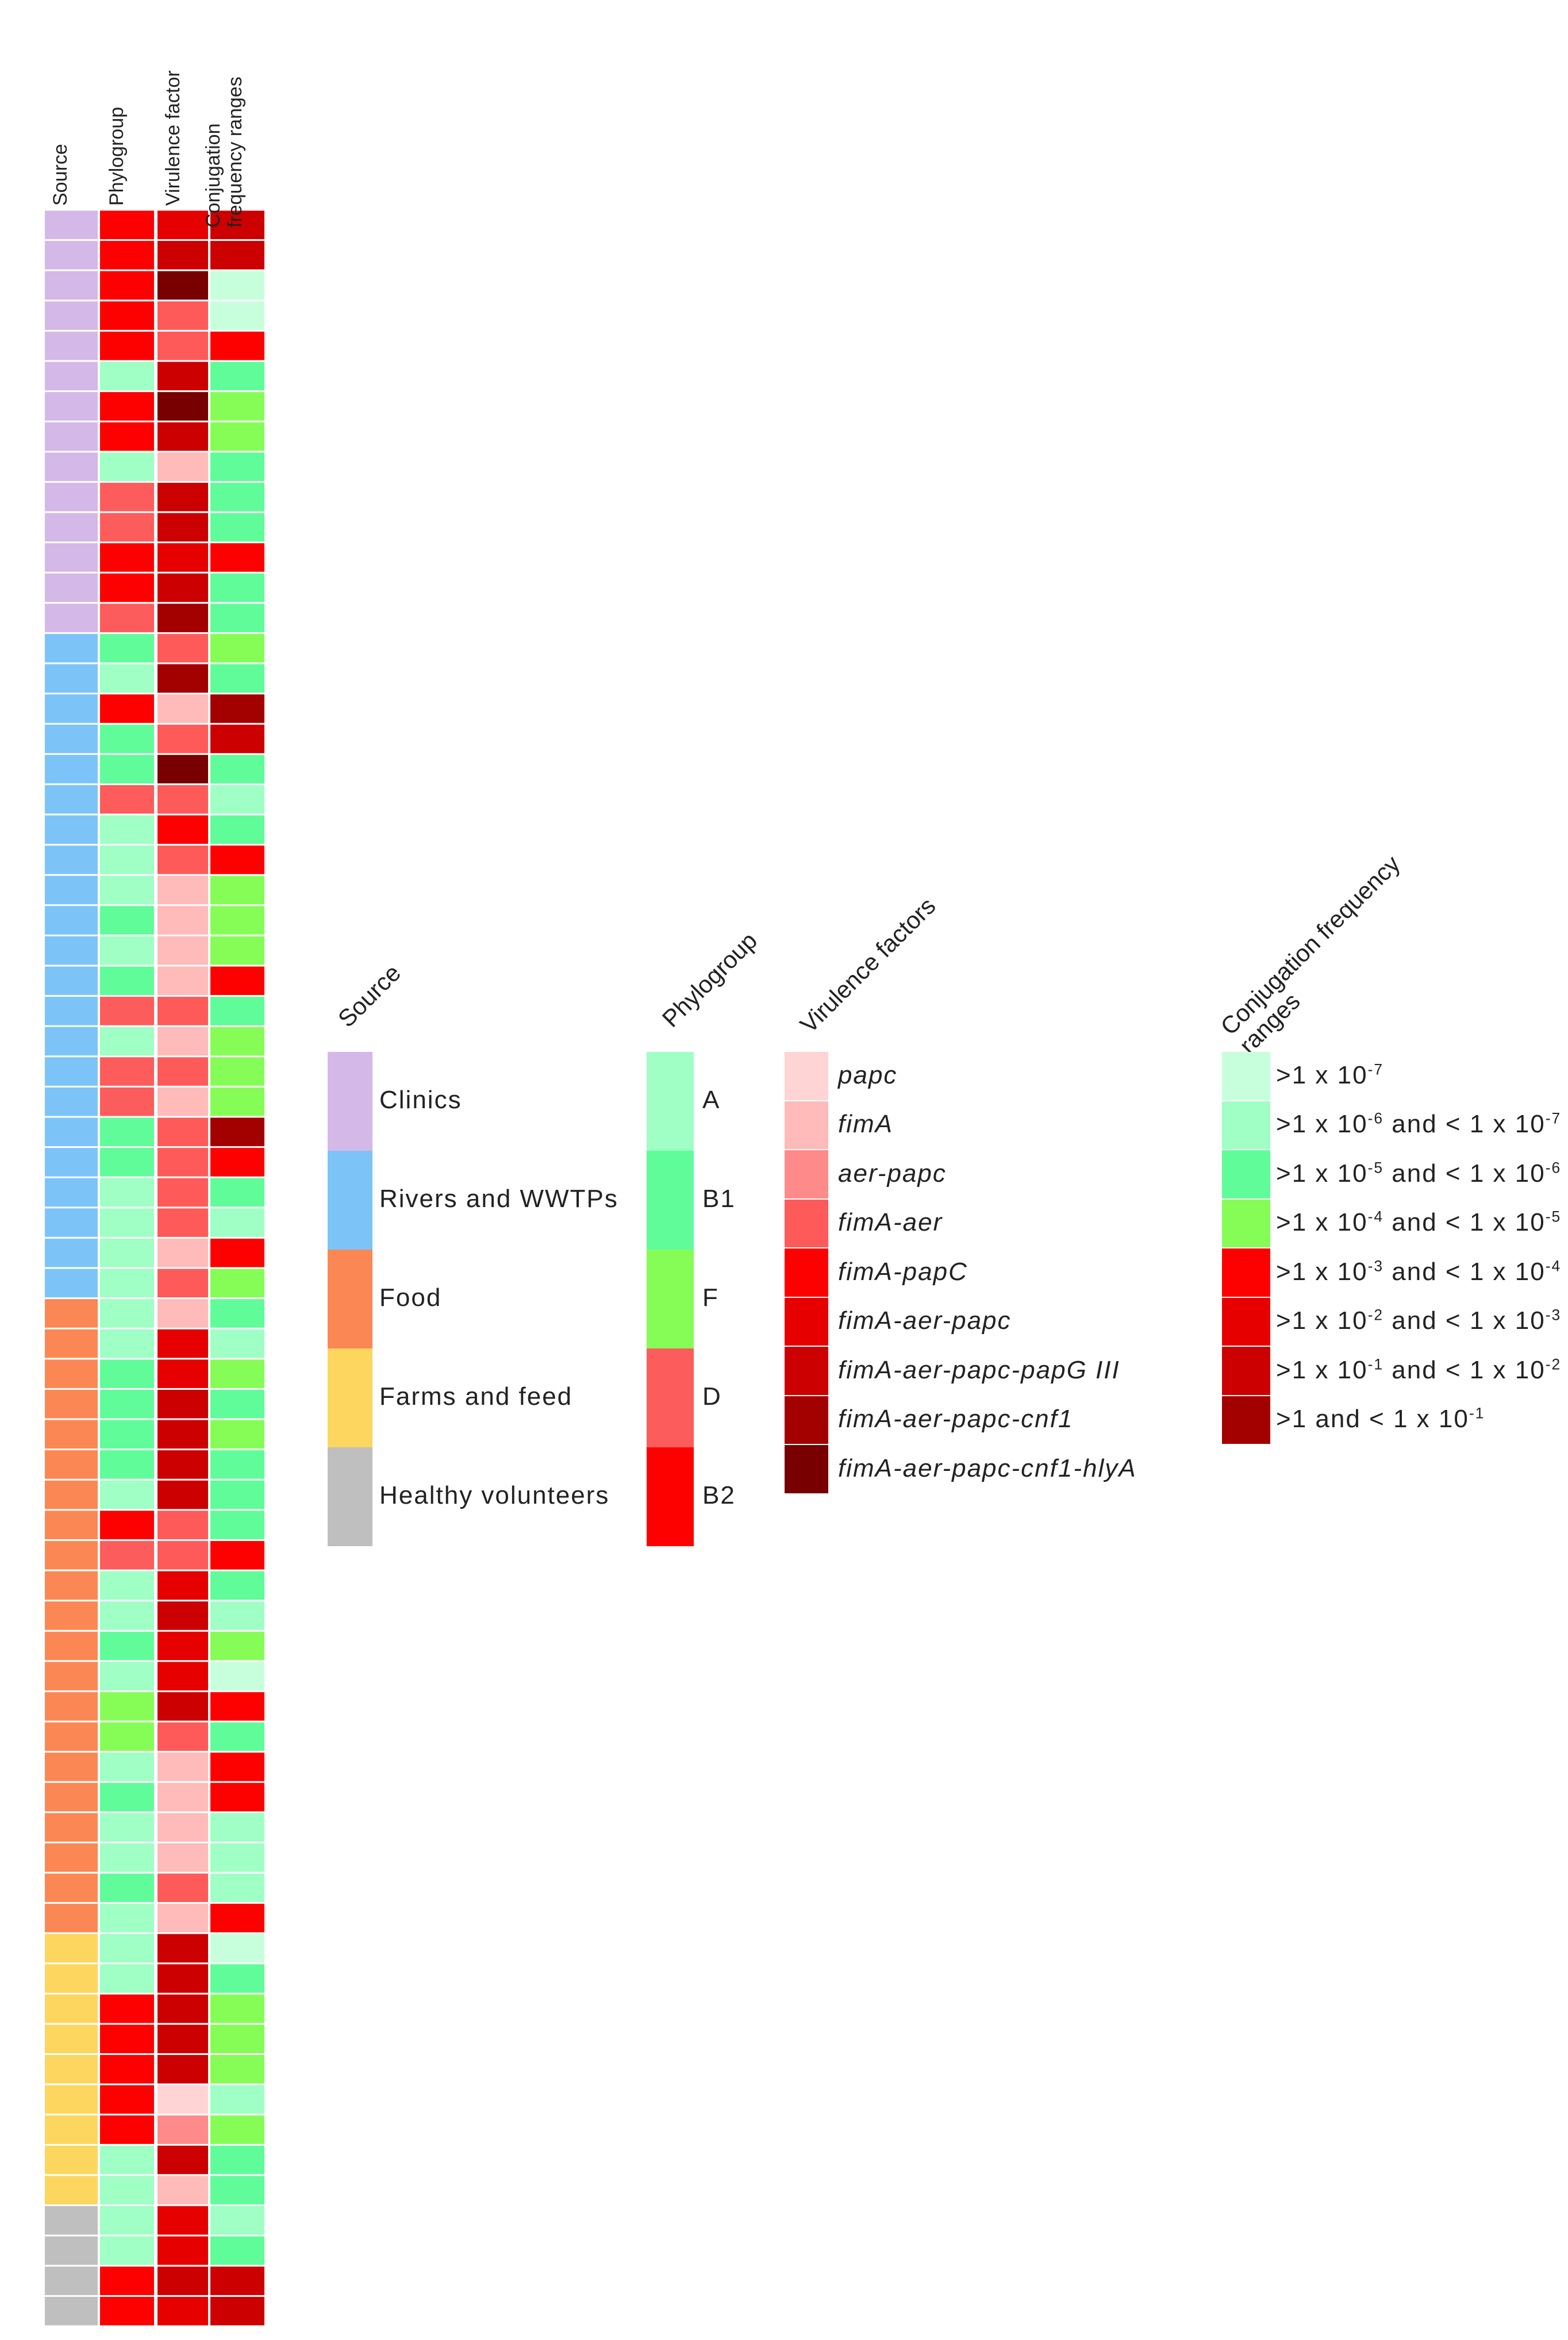 This screenshot has width=1568, height=2340. I want to click on legend-label: fimA-aer-papc-cnf1, so click(956, 1419).